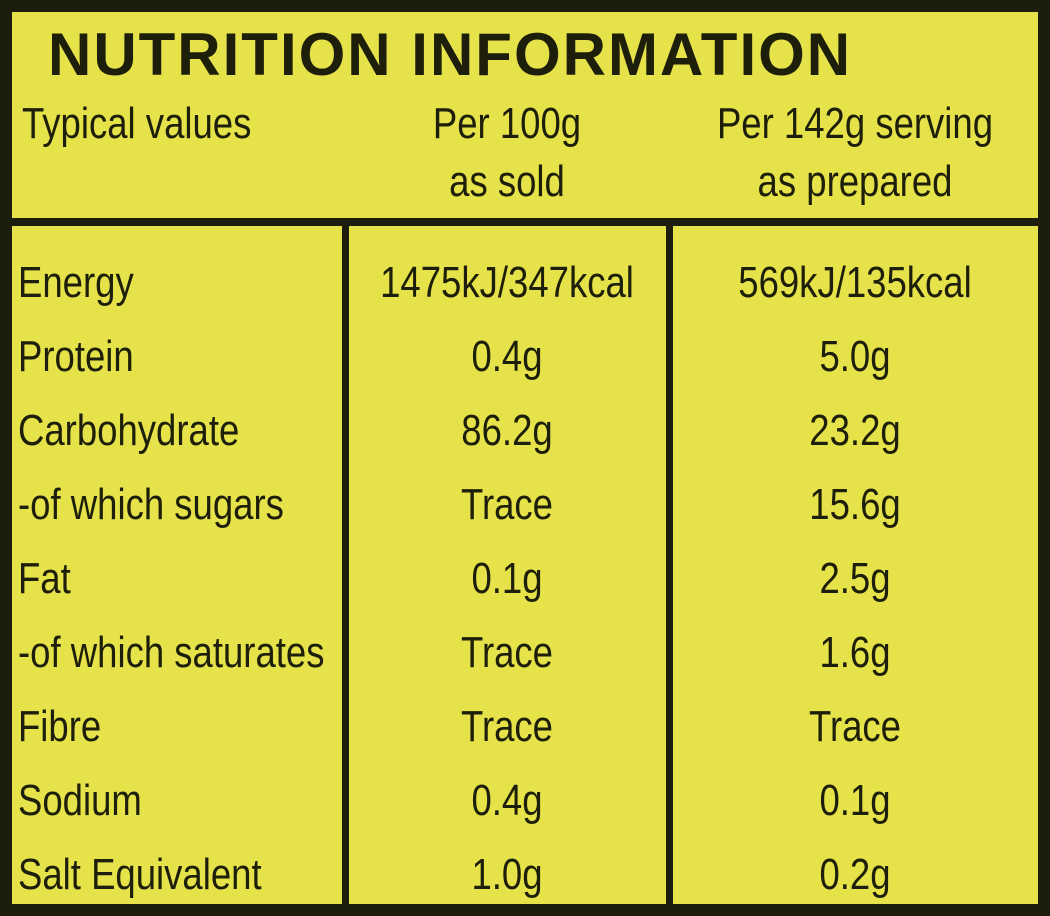  What do you see at coordinates (140, 874) in the screenshot?
I see `nutrient-name: Salt Equivalent` at bounding box center [140, 874].